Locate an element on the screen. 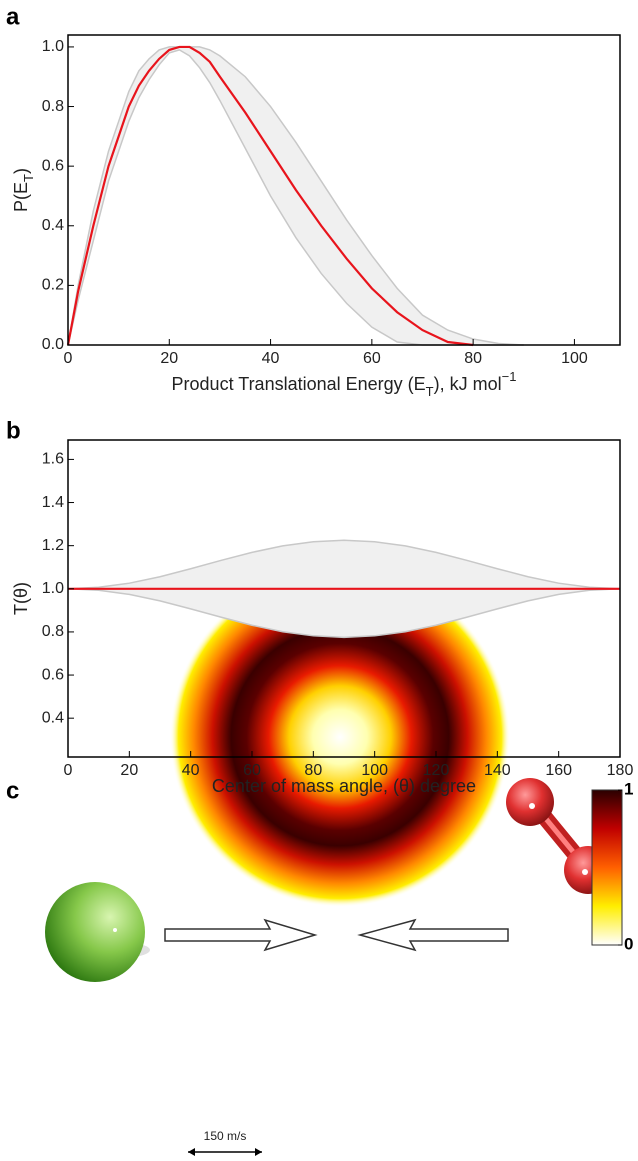  colorbar-tick-label: 1 is located at coordinates (628, 788).